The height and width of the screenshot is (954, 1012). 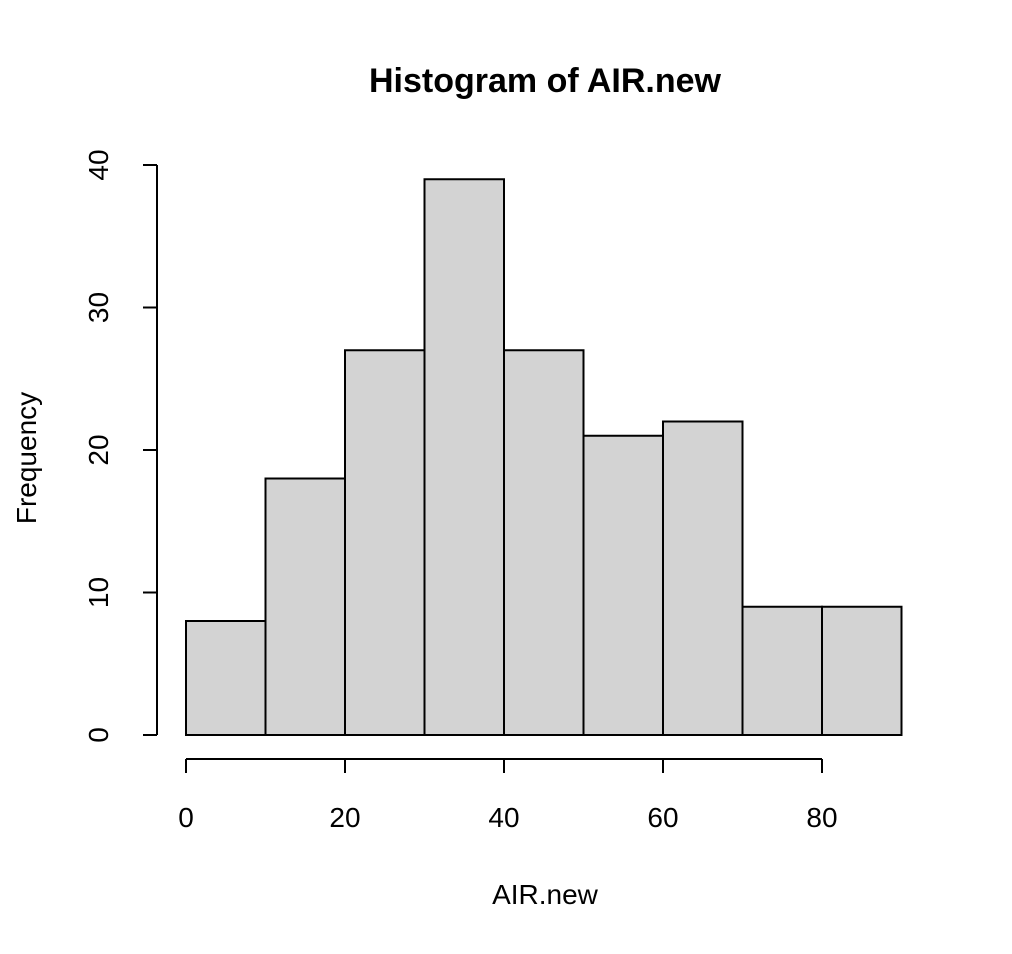 I want to click on y-tick-label: 20, so click(x=98, y=449).